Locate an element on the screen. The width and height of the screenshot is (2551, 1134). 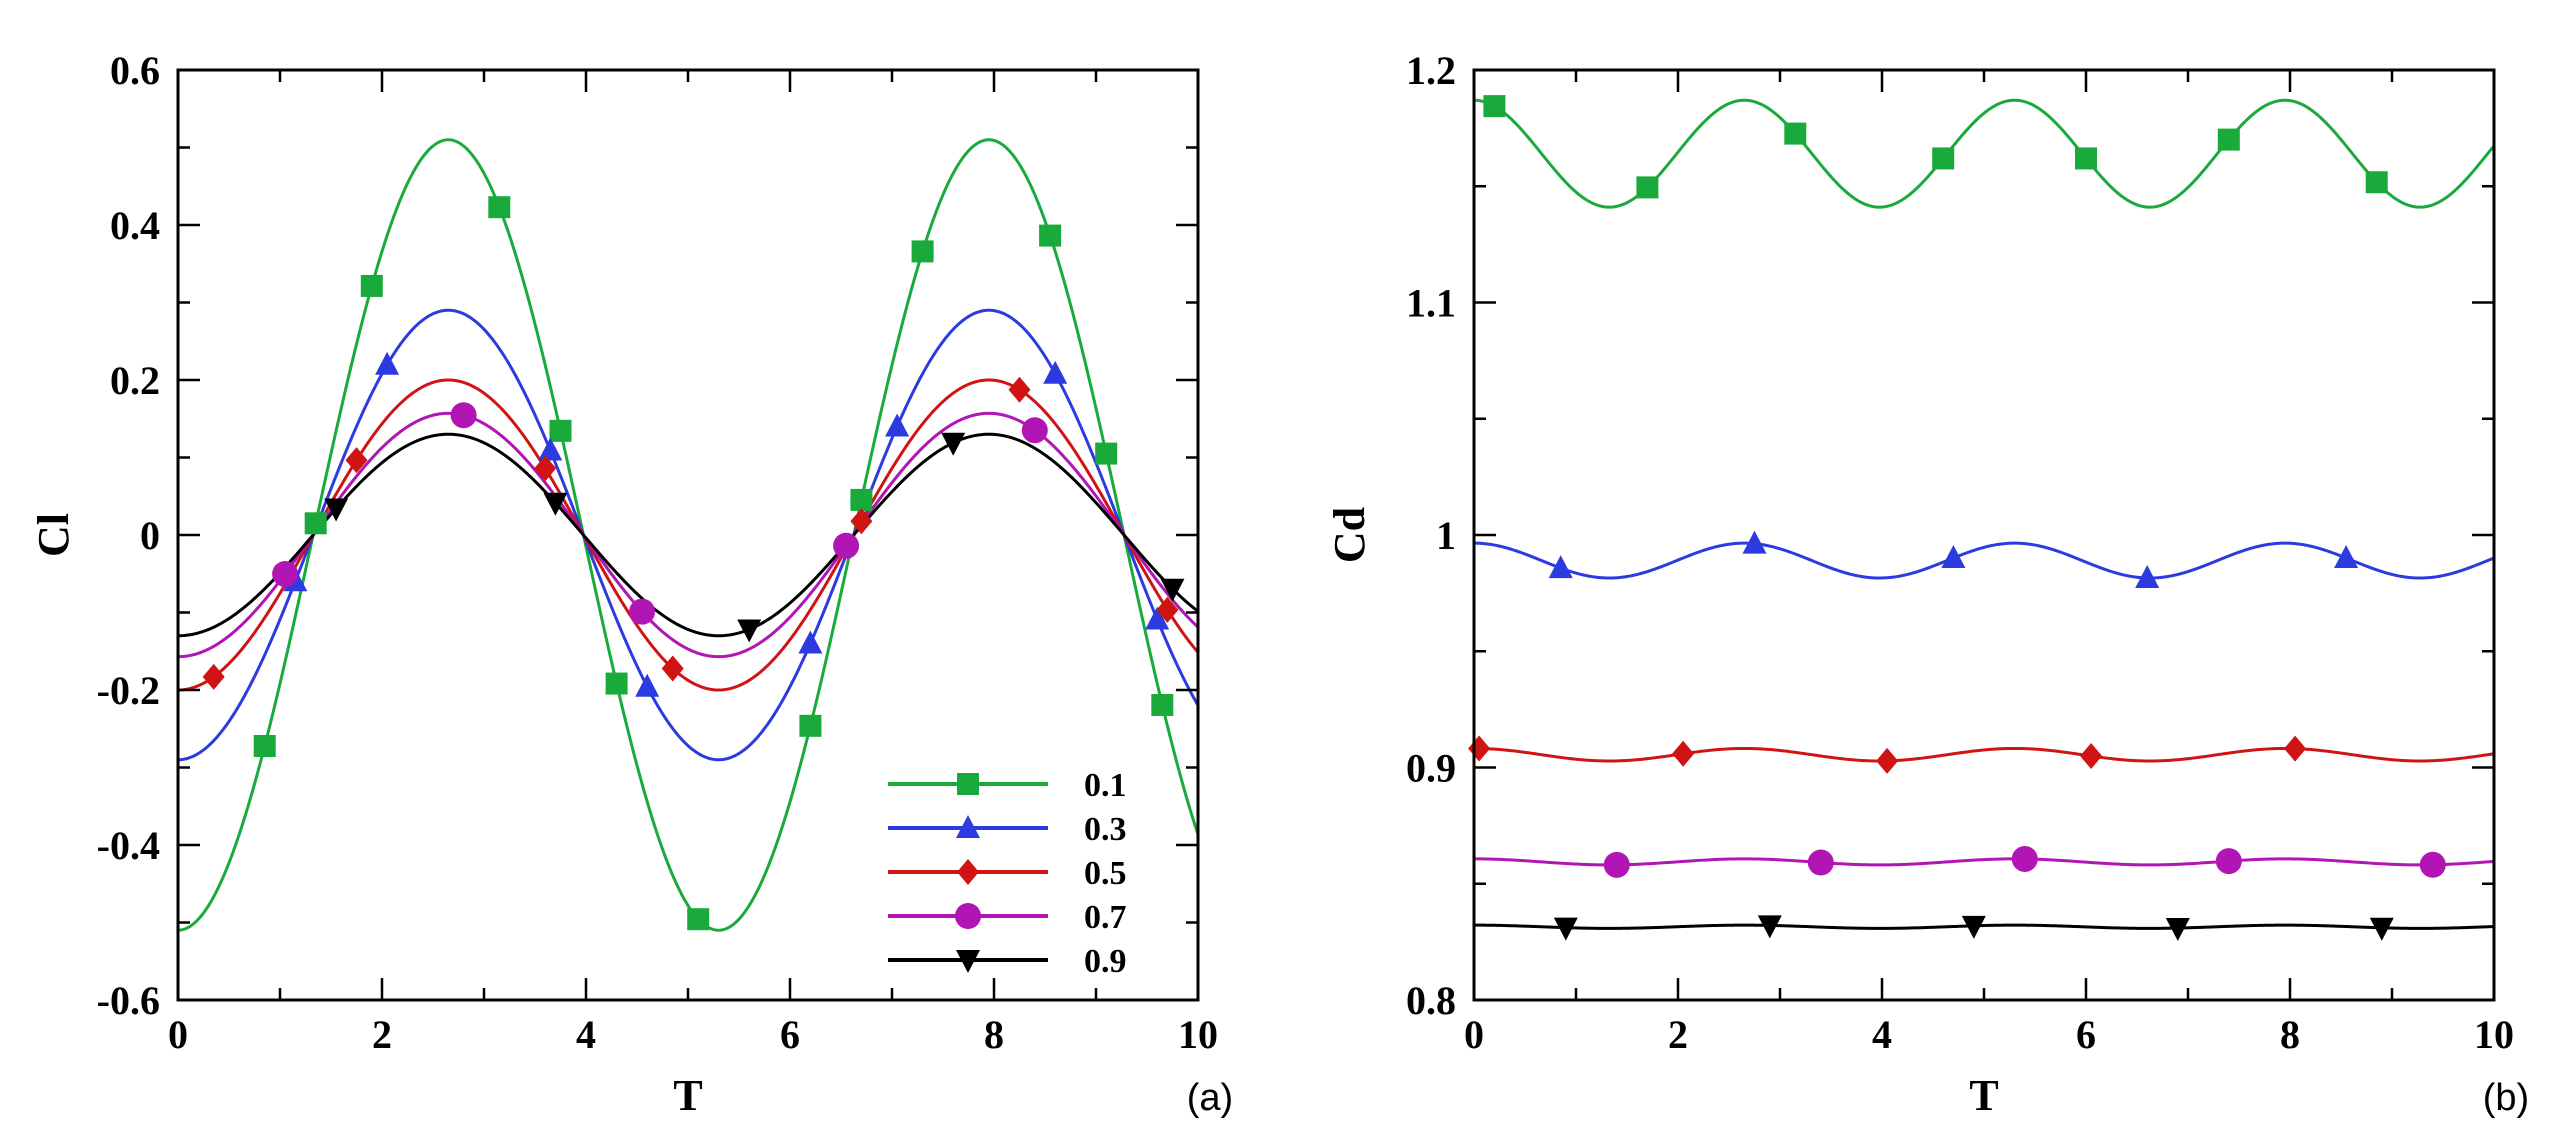
y-tick-label: 0.9 is located at coordinates (1431, 768).